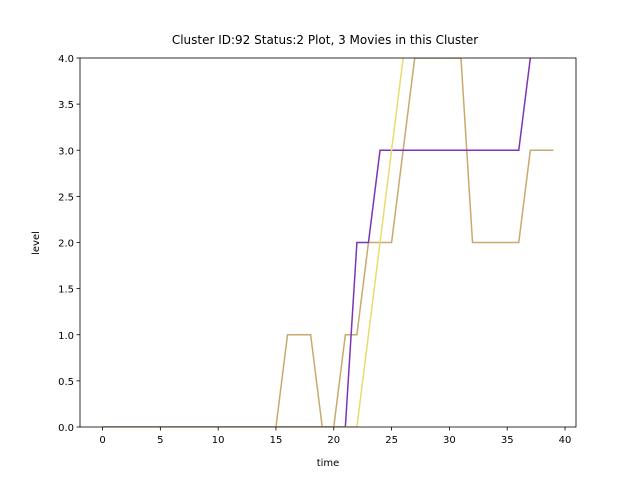  Describe the element at coordinates (391, 440) in the screenshot. I see `x-tick-label: 25` at that location.